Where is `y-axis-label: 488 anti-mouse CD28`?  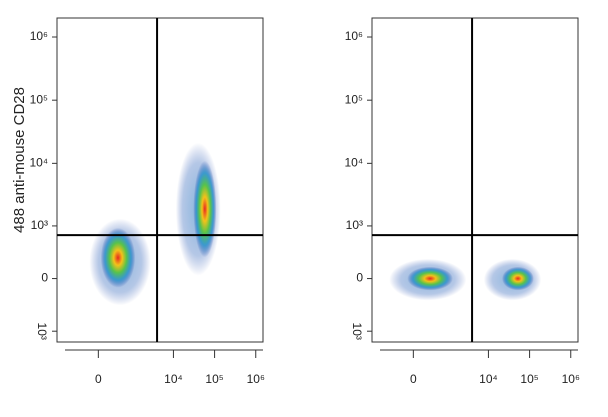 y-axis-label: 488 anti-mouse CD28 is located at coordinates (19, 160).